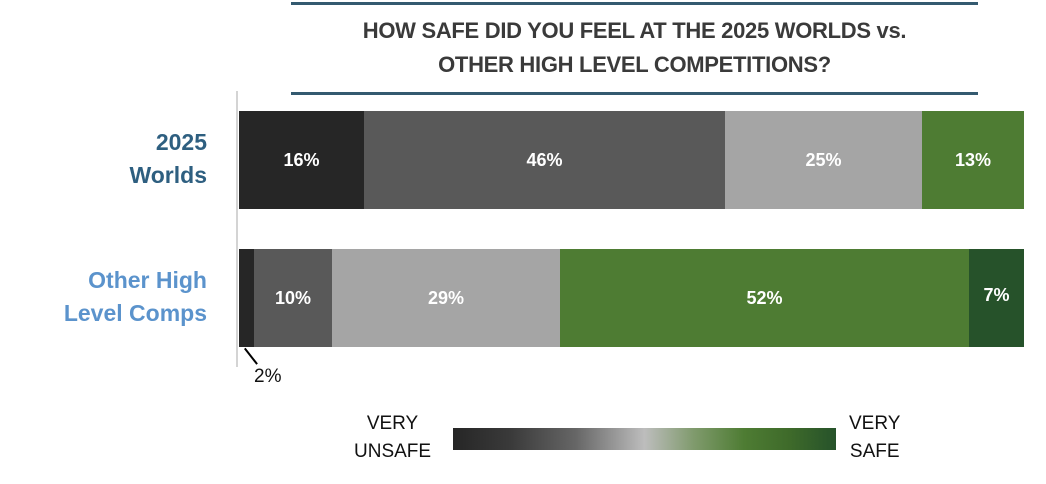 The width and height of the screenshot is (1046, 484). I want to click on category-axis-line, so click(237, 229).